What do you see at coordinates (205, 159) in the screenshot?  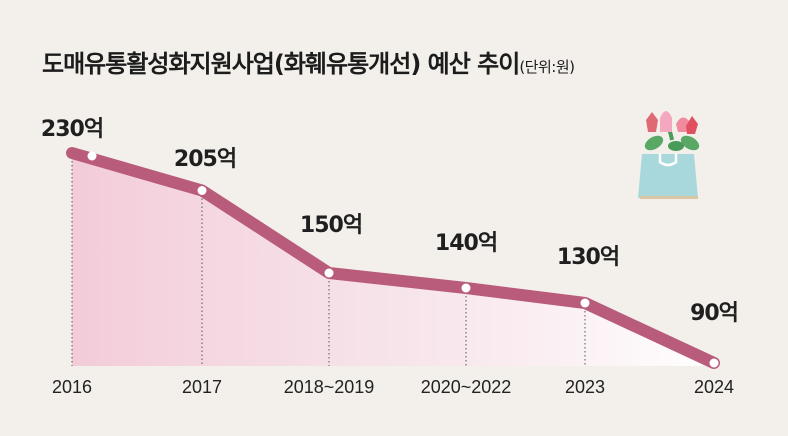 I see `data-label: 205억` at bounding box center [205, 159].